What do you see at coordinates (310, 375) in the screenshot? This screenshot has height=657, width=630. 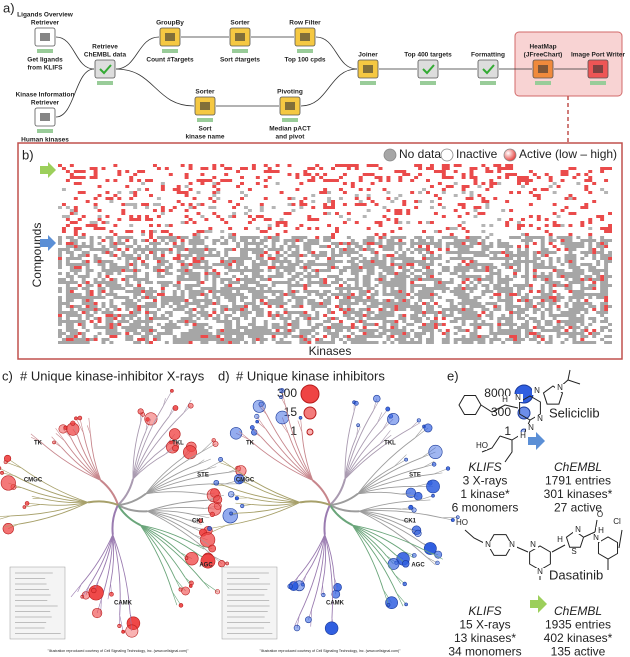 I see `panel-title: # Unique kinase inhibitors` at bounding box center [310, 375].